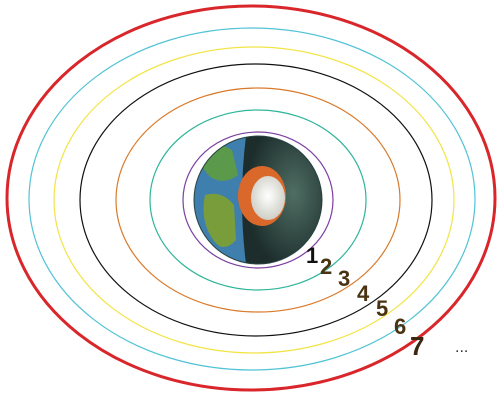  I want to click on ring-label-6: 6, so click(400, 326).